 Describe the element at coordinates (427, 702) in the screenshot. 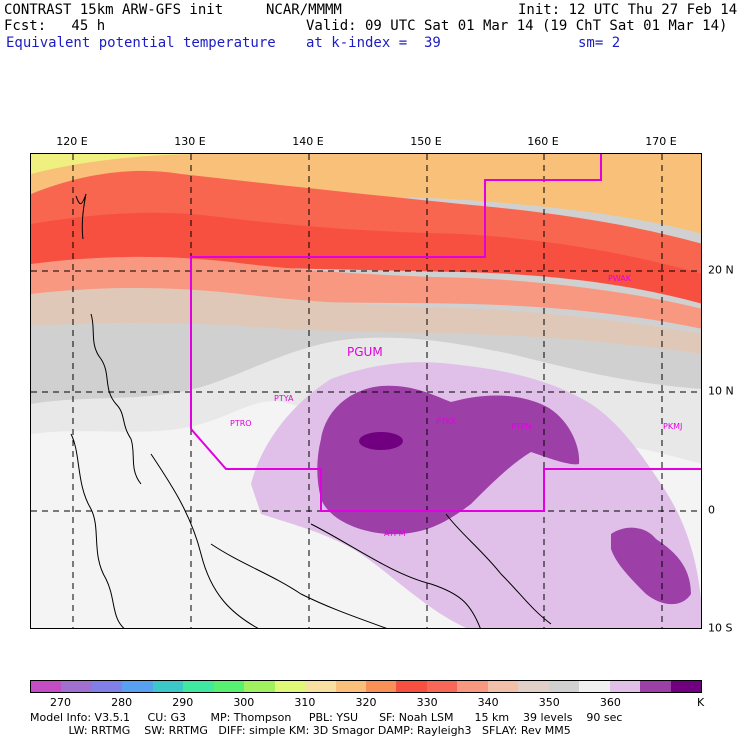

I see `colorbar-tick-label: 330` at that location.